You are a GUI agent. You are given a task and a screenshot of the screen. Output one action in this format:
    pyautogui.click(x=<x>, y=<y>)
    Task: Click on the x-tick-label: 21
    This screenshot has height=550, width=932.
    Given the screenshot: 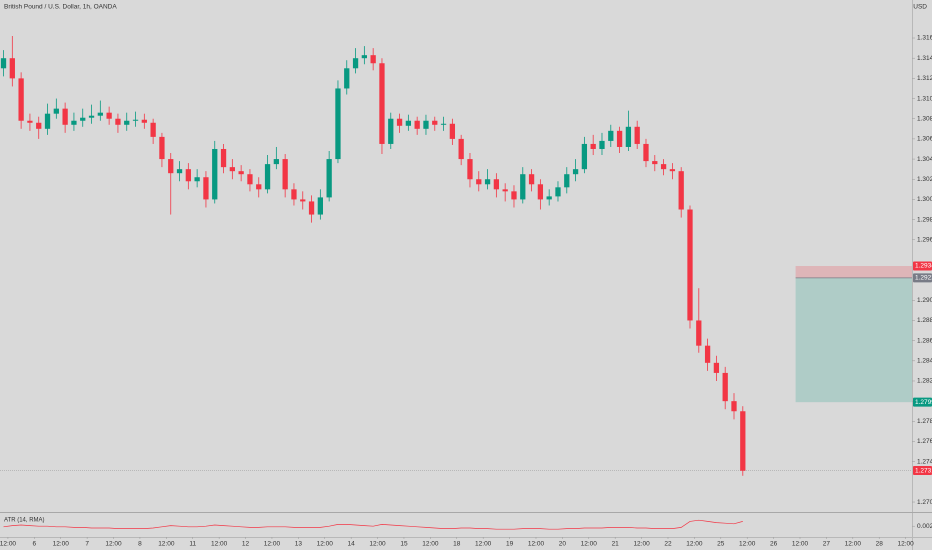 What is the action you would take?
    pyautogui.click(x=616, y=544)
    